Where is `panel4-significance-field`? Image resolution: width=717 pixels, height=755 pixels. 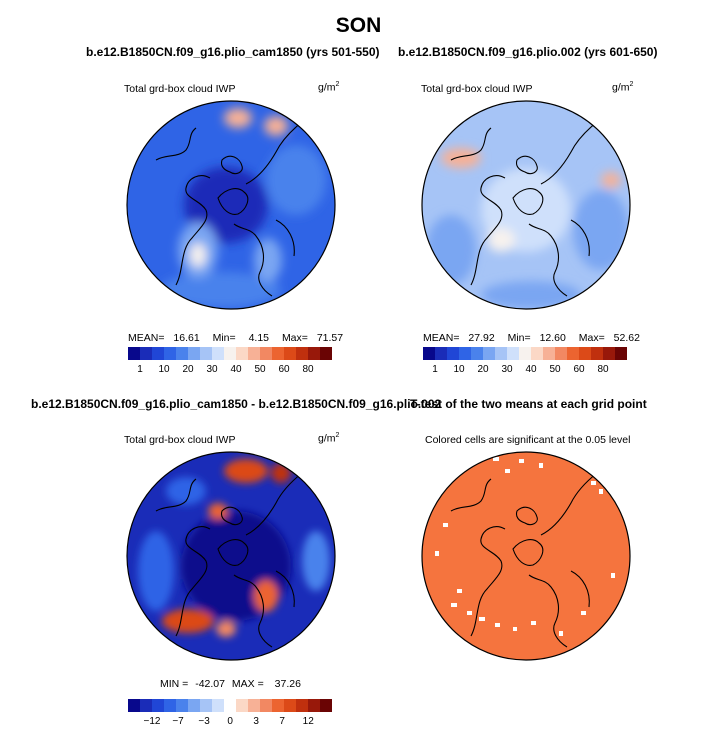
panel4-significance-field is located at coordinates (526, 556).